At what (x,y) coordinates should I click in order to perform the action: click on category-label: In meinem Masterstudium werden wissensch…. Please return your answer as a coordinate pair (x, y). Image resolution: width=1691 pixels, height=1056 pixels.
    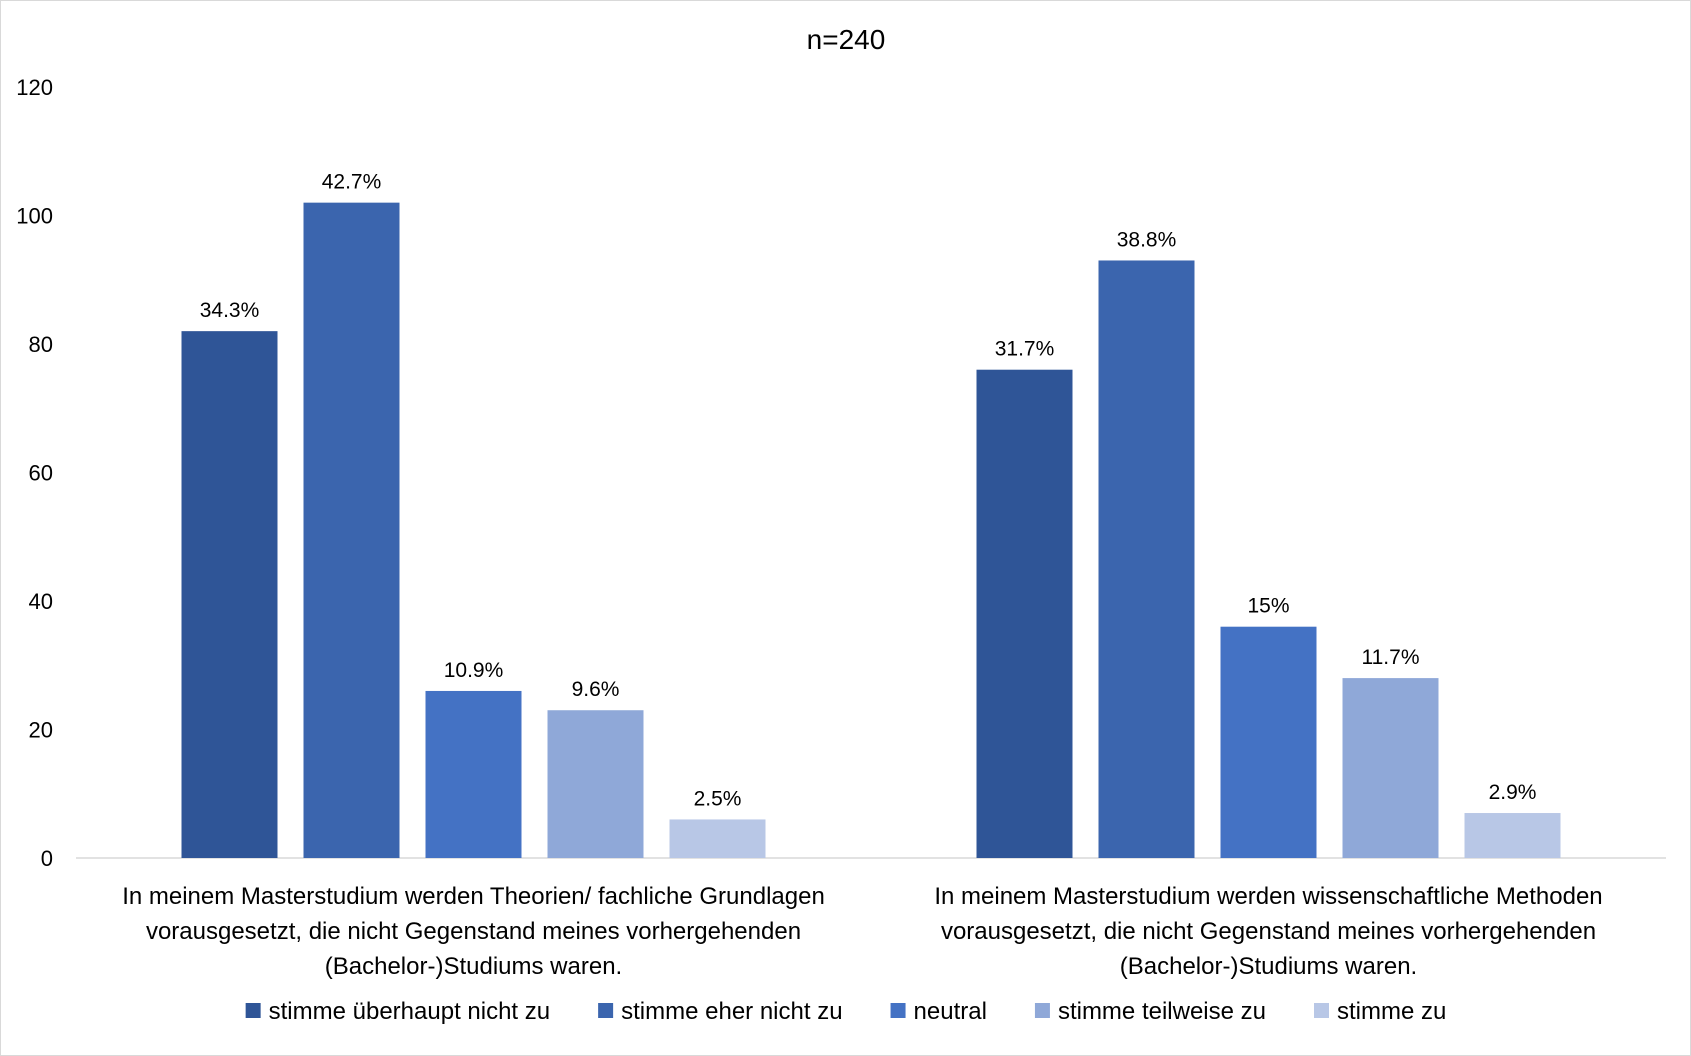
    Looking at the image, I should click on (1268, 896).